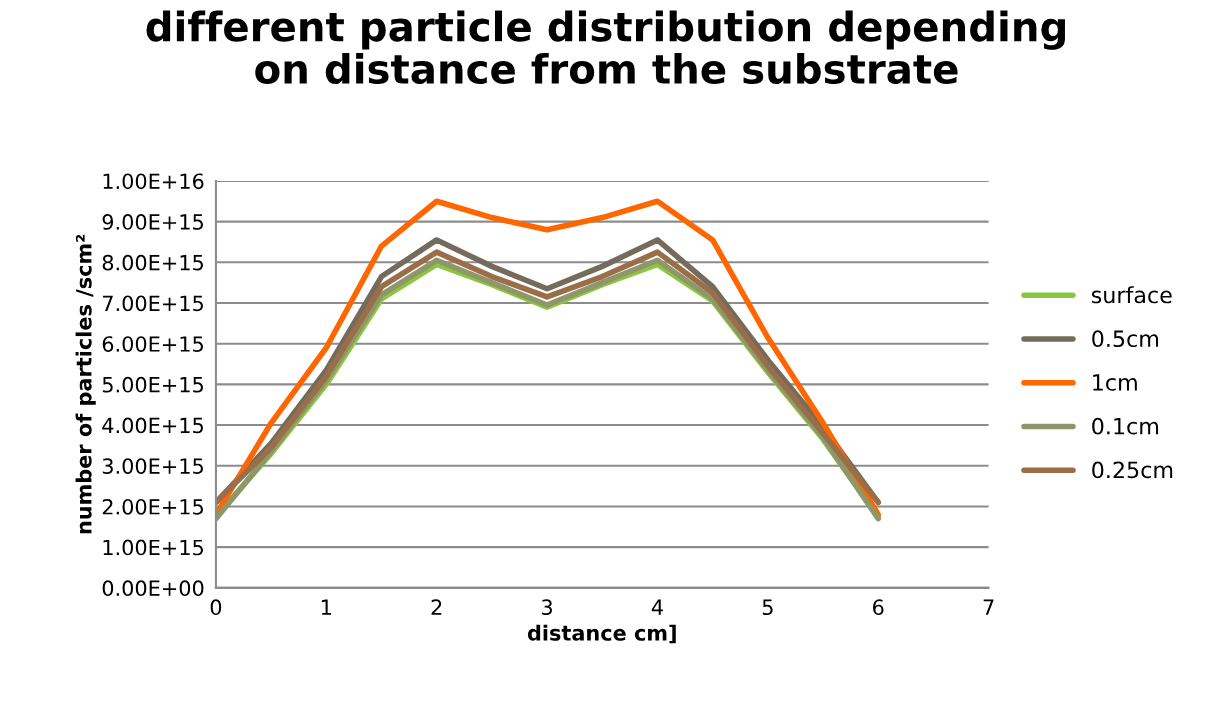  I want to click on y-tick-label: 6.00E+15, so click(152, 344).